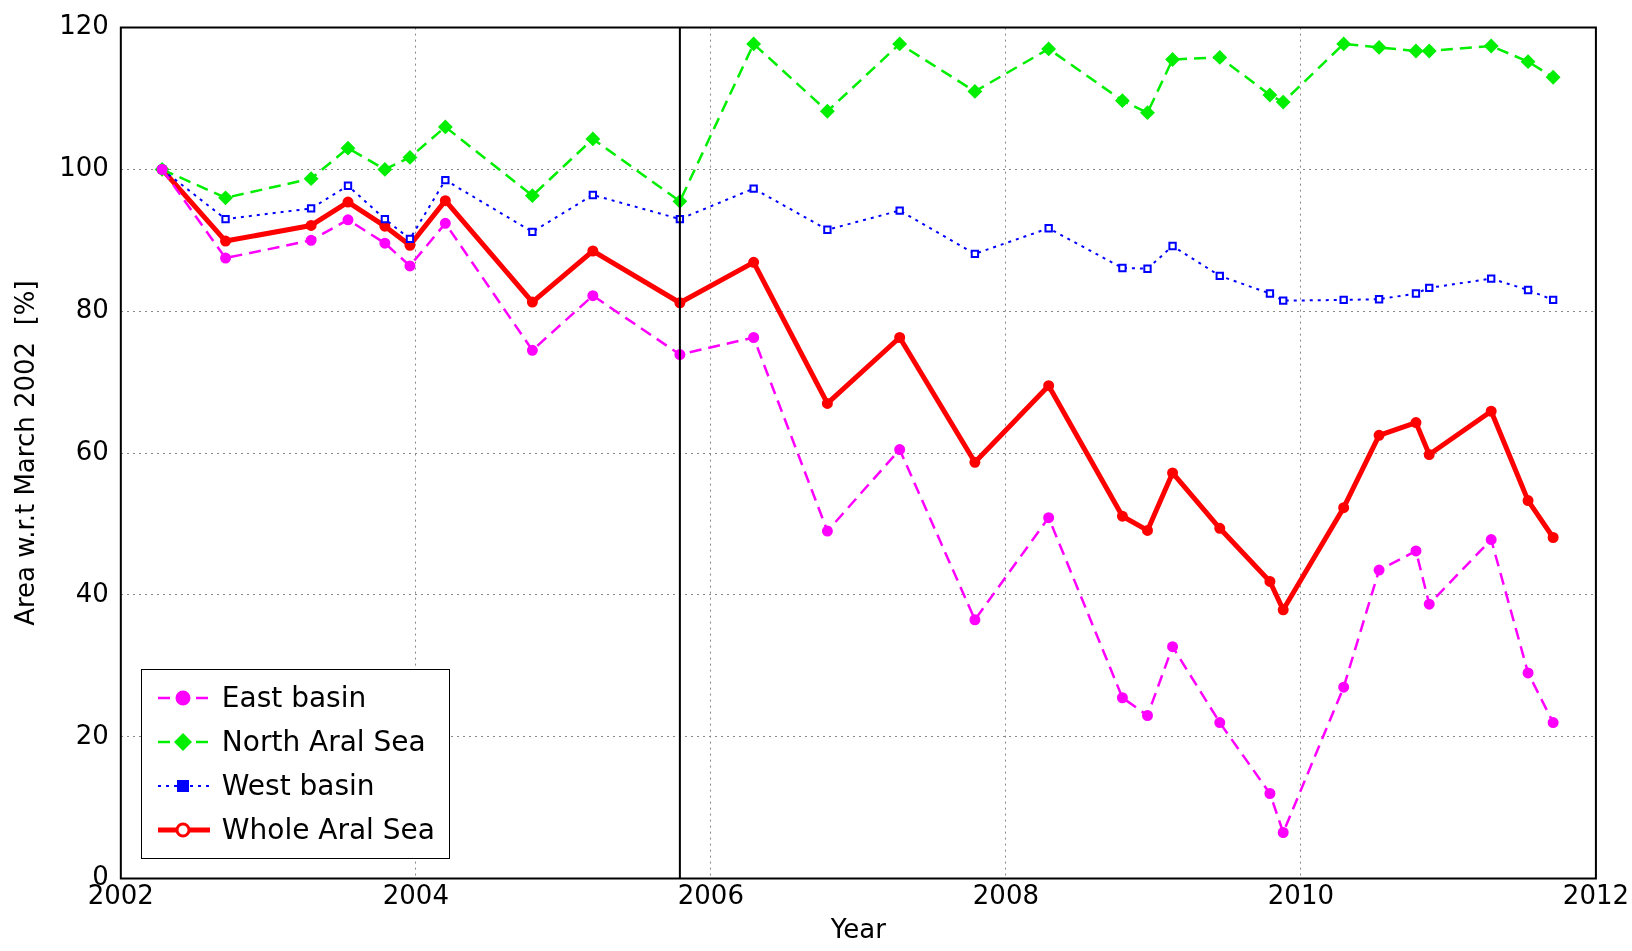 This screenshot has height=951, width=1632. Describe the element at coordinates (92, 450) in the screenshot. I see `y-tick-label: 60` at that location.